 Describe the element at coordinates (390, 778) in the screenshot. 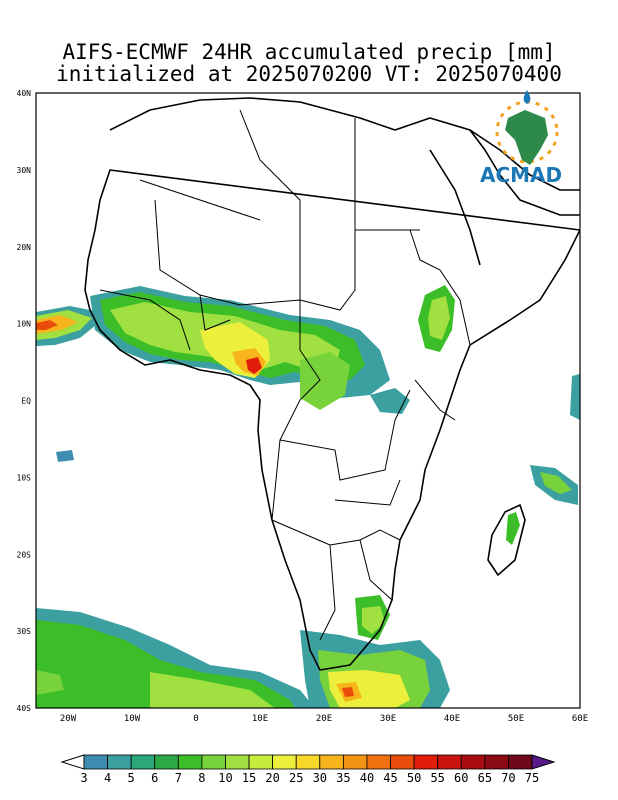

I see `colorbar-level-label: 45` at that location.